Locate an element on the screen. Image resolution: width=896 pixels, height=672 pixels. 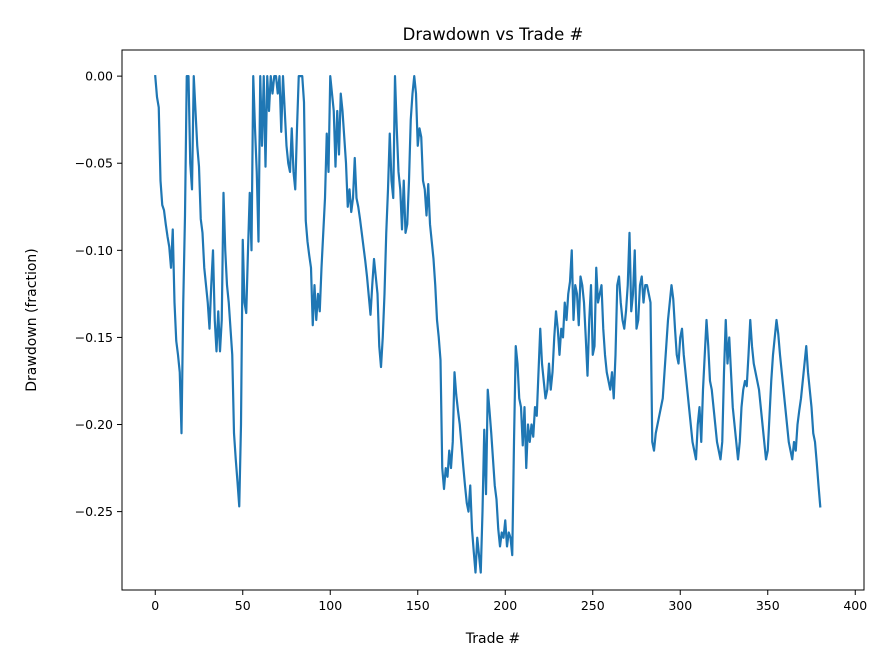
x-tick-label: 300 is located at coordinates (680, 605).